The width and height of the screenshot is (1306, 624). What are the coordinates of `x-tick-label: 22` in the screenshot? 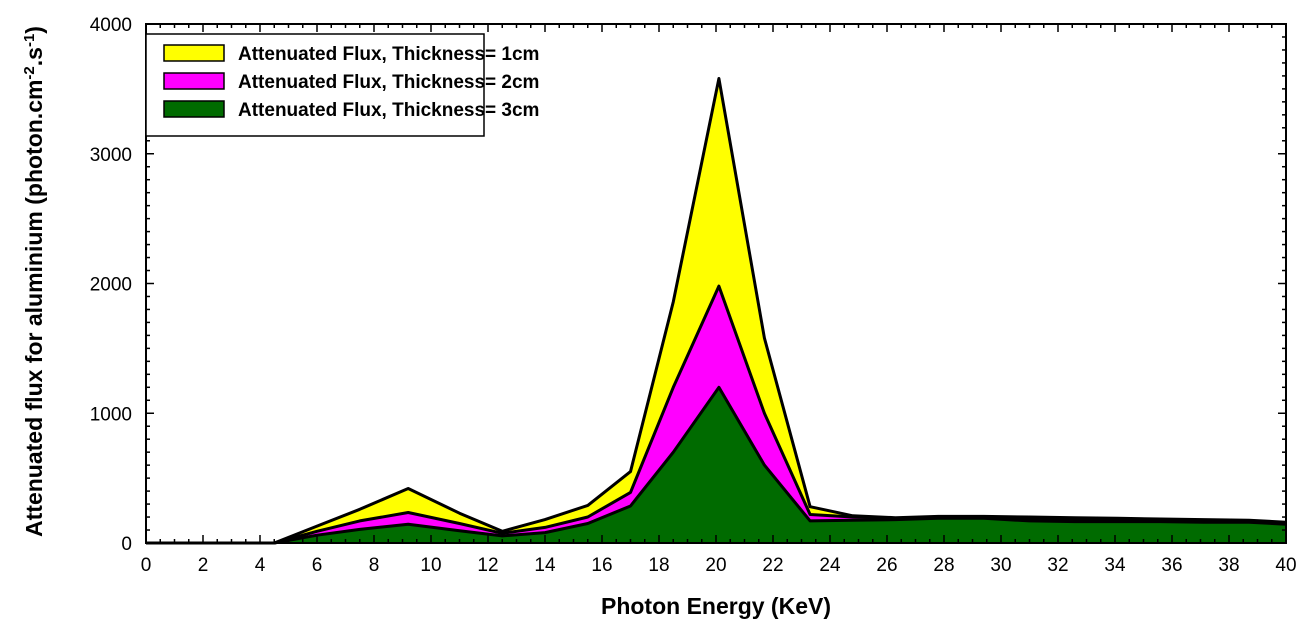 It's located at (772, 565).